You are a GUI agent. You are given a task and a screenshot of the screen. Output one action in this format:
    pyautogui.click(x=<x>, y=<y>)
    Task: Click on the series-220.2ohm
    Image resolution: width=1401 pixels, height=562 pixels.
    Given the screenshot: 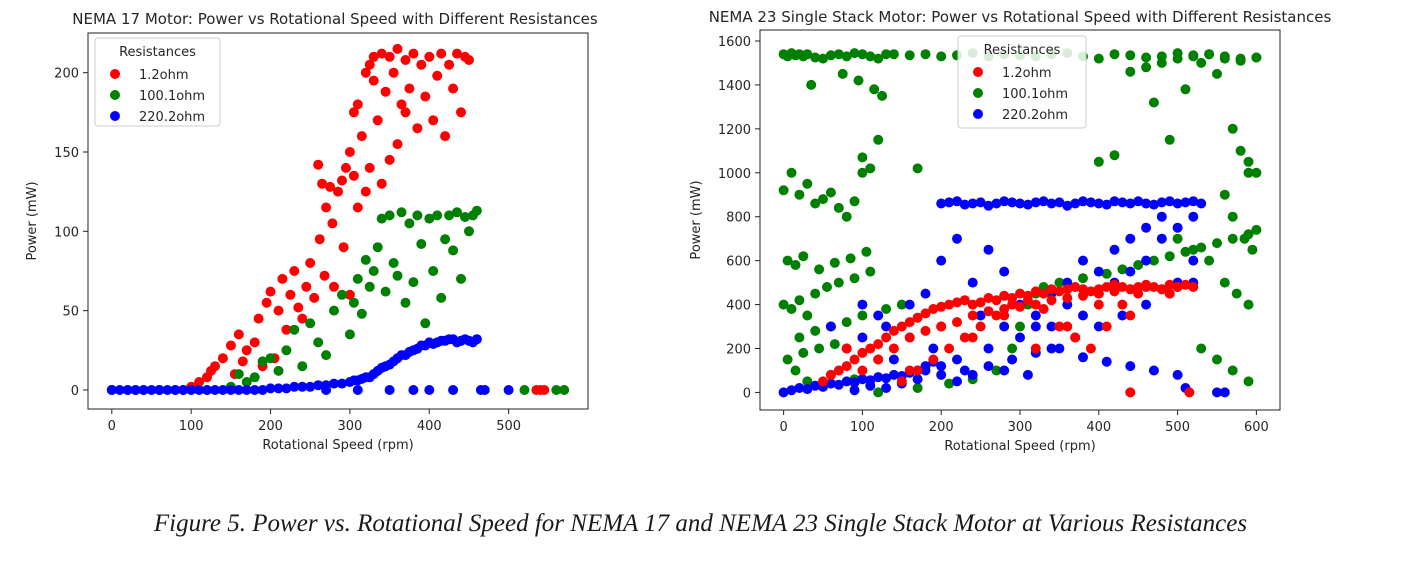 What is the action you would take?
    pyautogui.click(x=1004, y=297)
    